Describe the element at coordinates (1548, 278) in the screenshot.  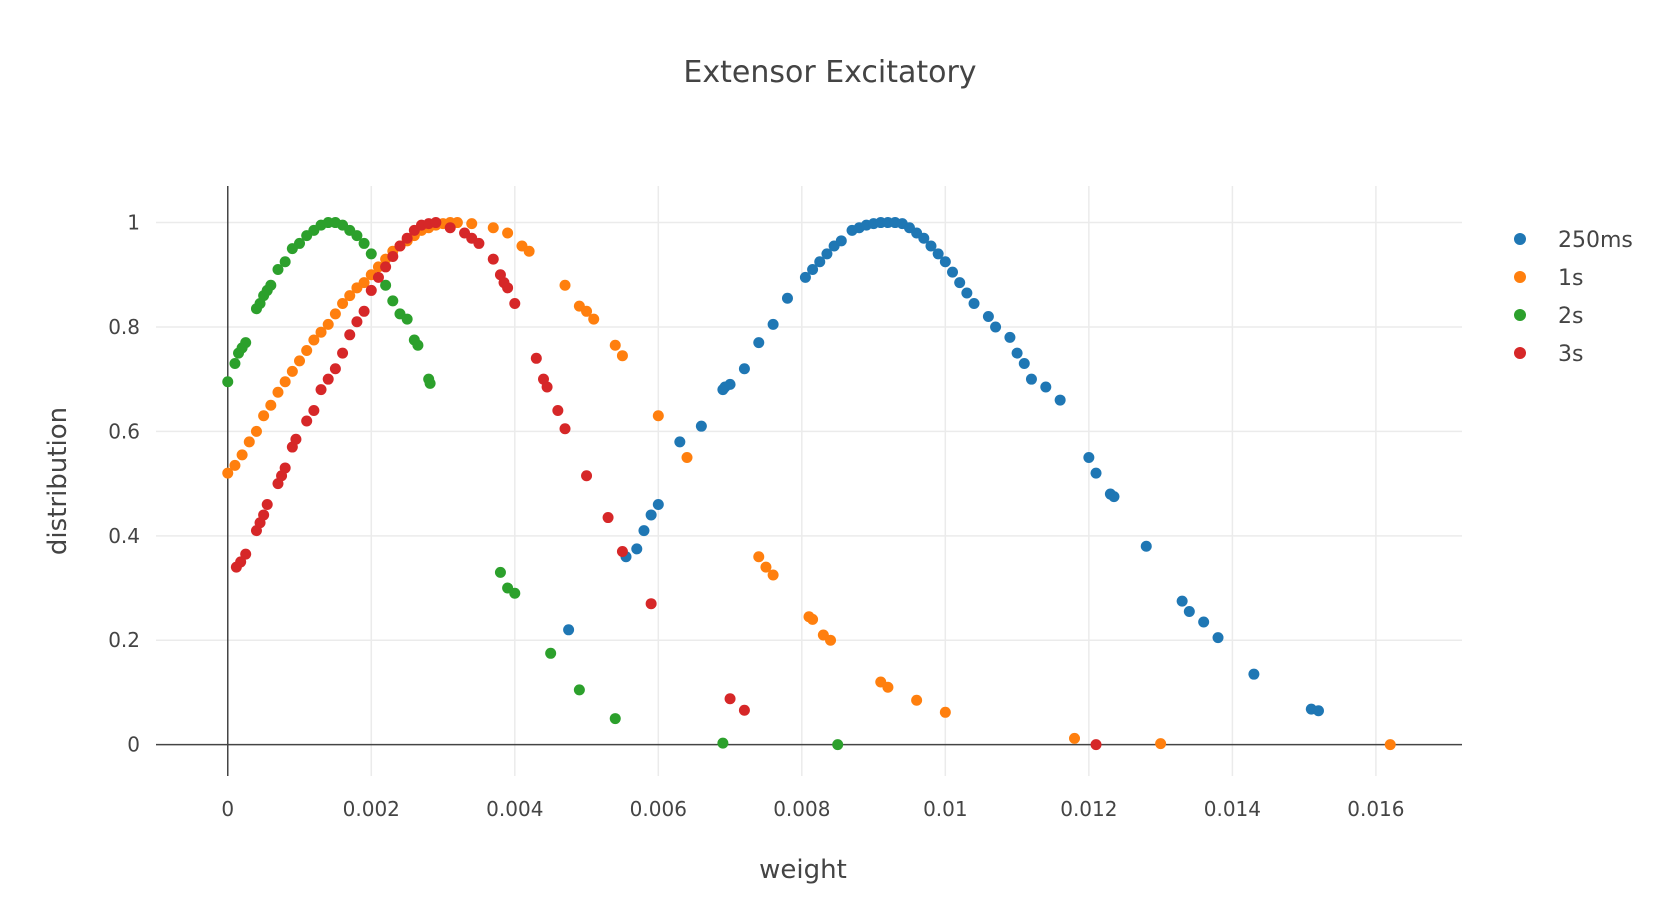
I see `legend-item-1s: 1s` at that location.